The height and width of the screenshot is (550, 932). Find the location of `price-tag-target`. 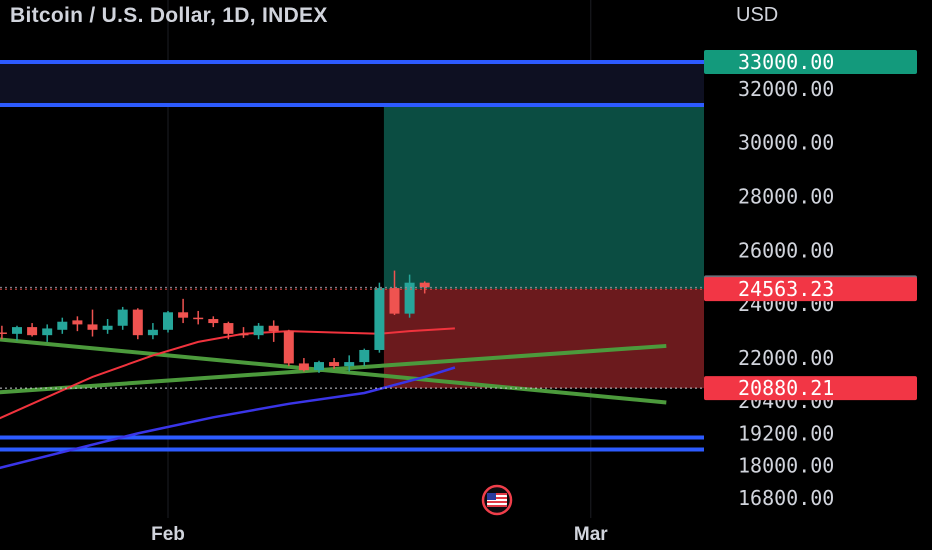

price-tag-target is located at coordinates (810, 62).